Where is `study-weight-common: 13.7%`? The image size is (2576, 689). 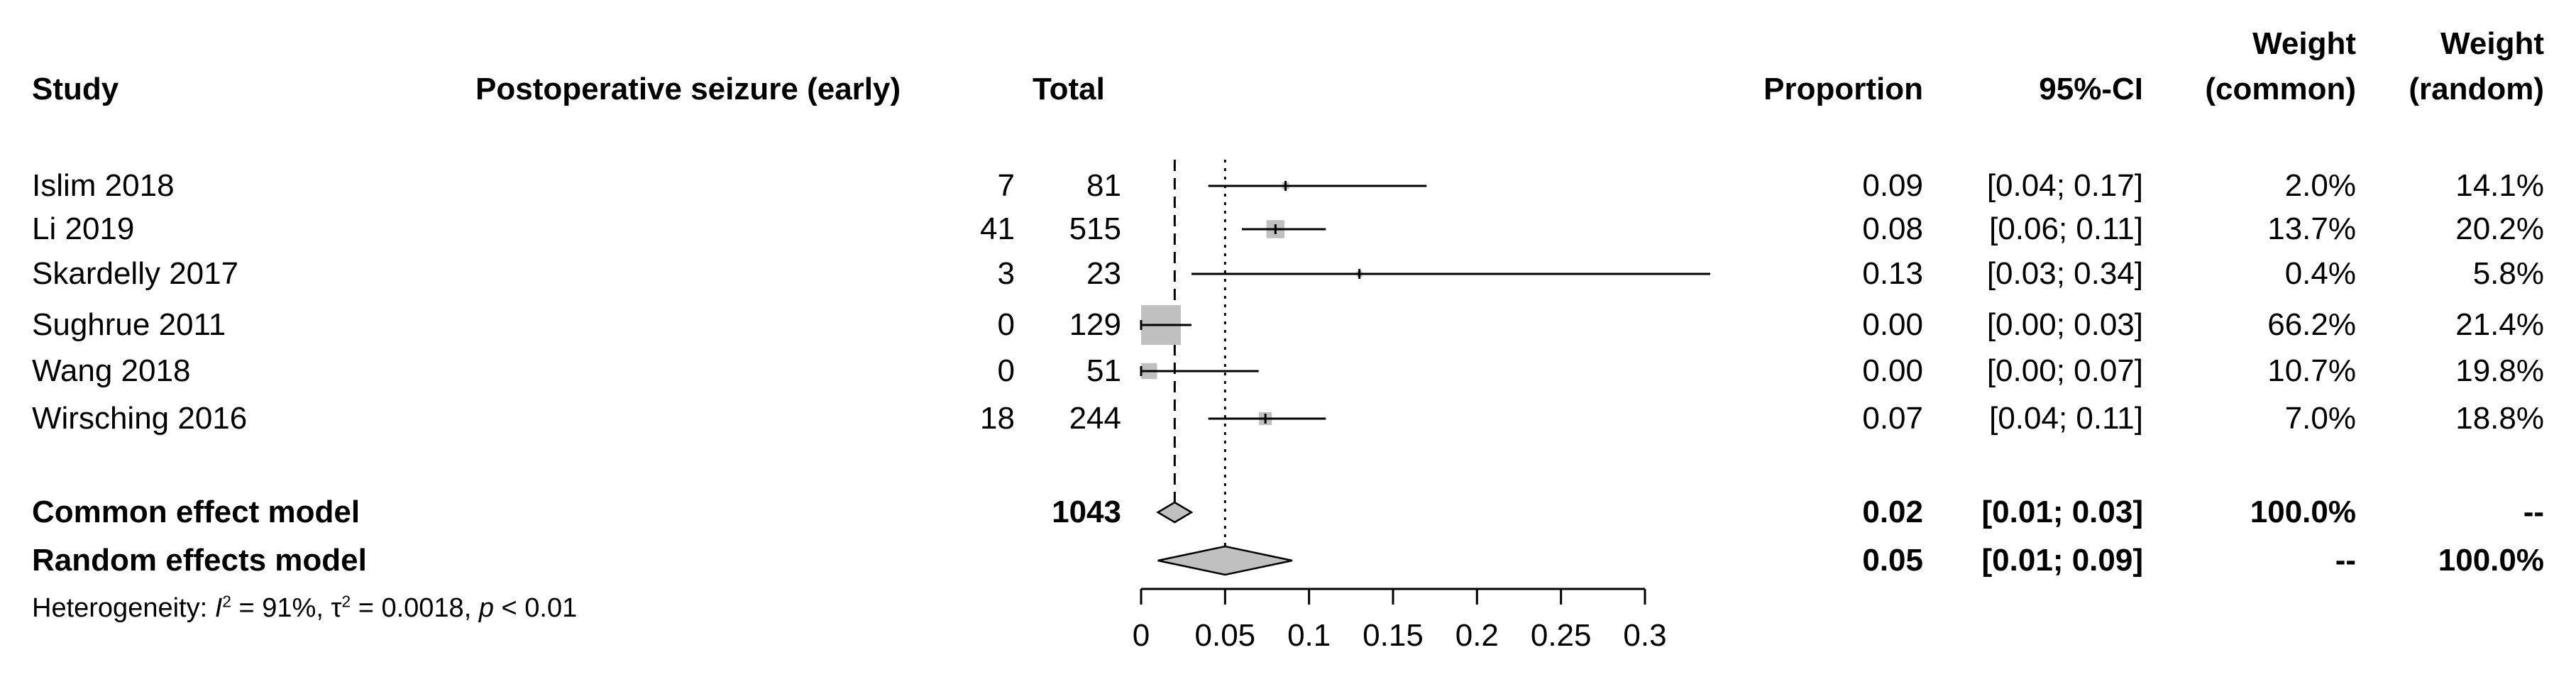
study-weight-common: 13.7% is located at coordinates (2311, 228).